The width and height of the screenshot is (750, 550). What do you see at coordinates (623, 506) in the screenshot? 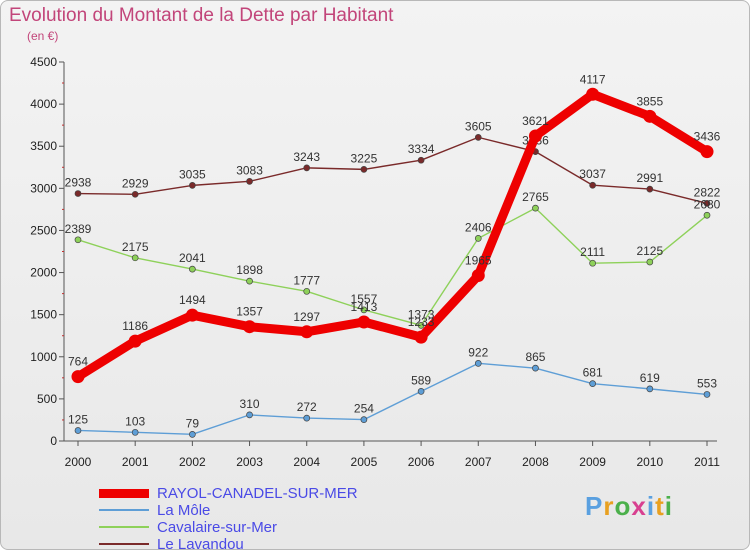
I see `logo-letter: o` at bounding box center [623, 506].